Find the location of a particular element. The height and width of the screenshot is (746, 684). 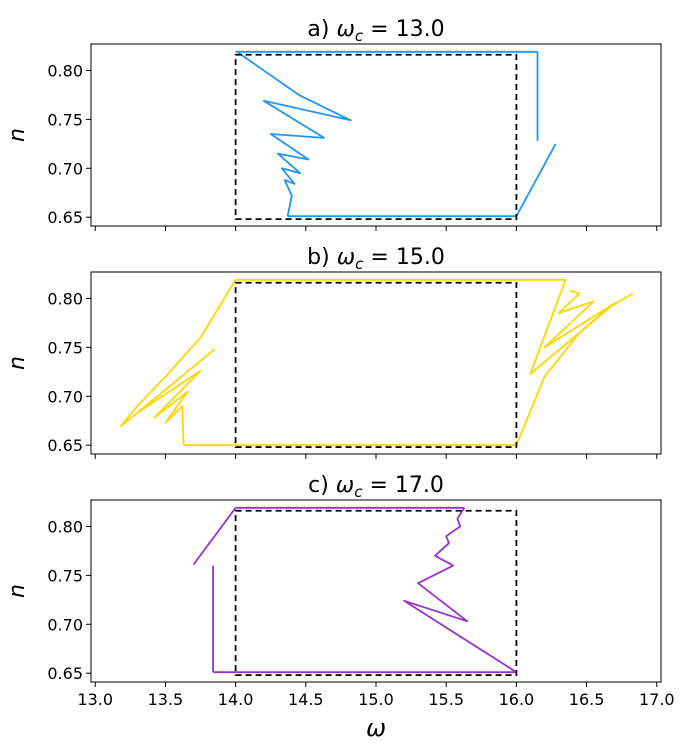

series-left-rise is located at coordinates (214, 536).